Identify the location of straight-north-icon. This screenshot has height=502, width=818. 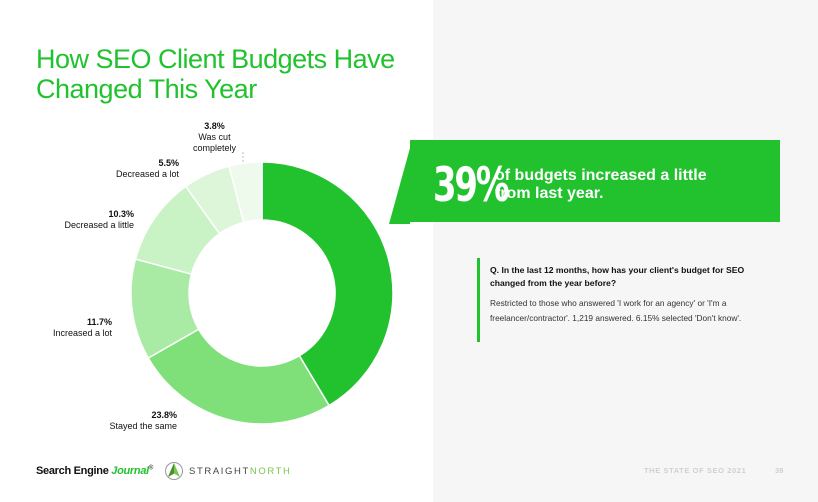
(174, 471).